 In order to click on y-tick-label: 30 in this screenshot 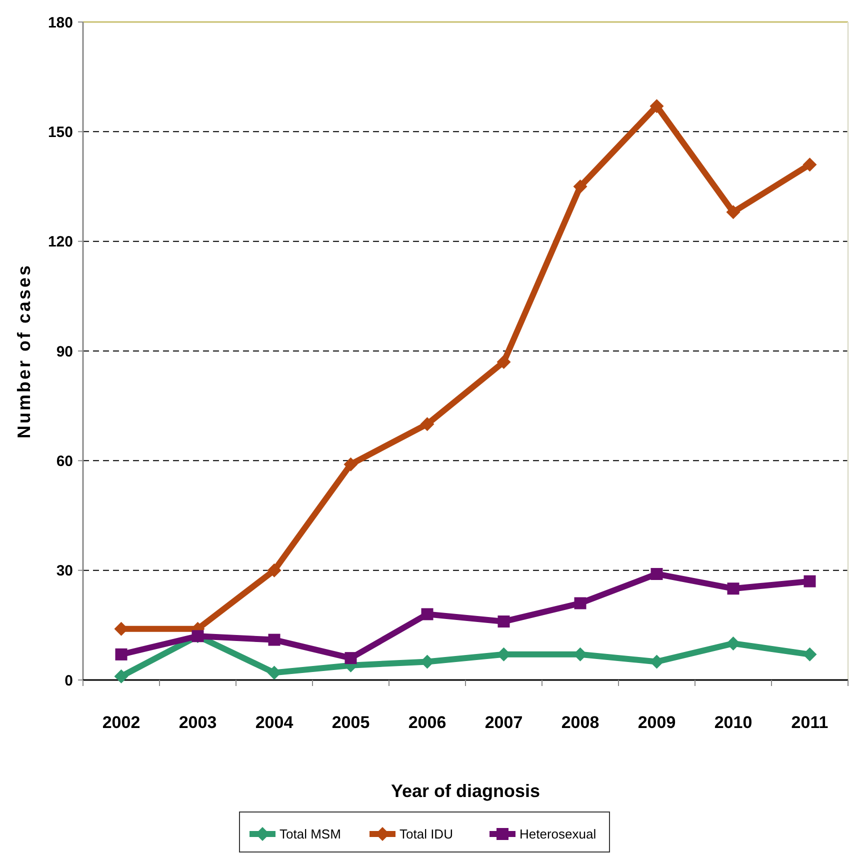, I will do `click(64, 571)`.